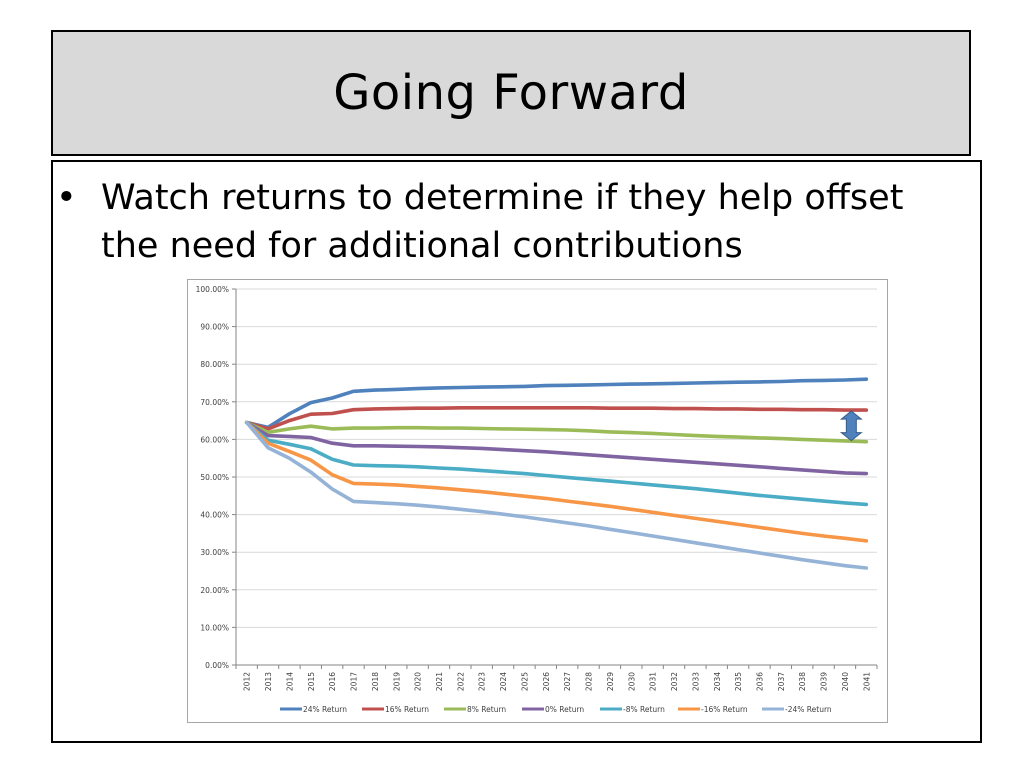 This screenshot has height=768, width=1024. Describe the element at coordinates (332, 681) in the screenshot. I see `x-tick-label: 2016` at that location.